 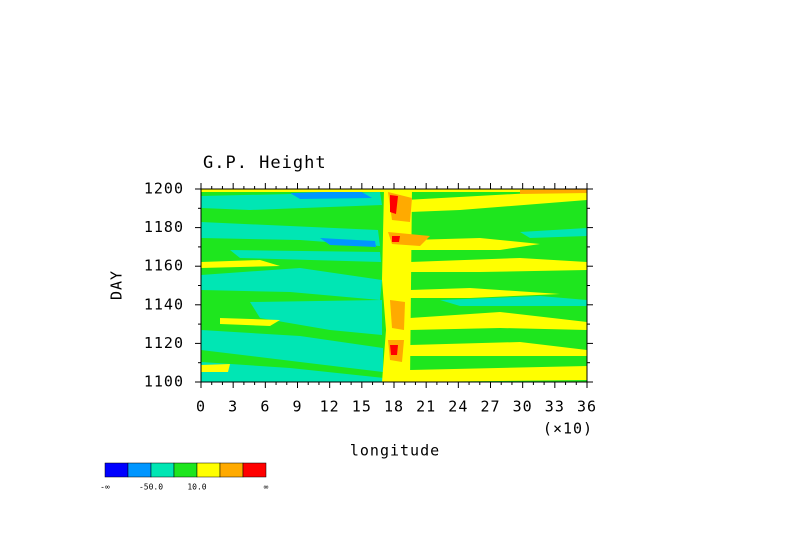 What do you see at coordinates (201, 407) in the screenshot?
I see `x-tick-label: 0` at bounding box center [201, 407].